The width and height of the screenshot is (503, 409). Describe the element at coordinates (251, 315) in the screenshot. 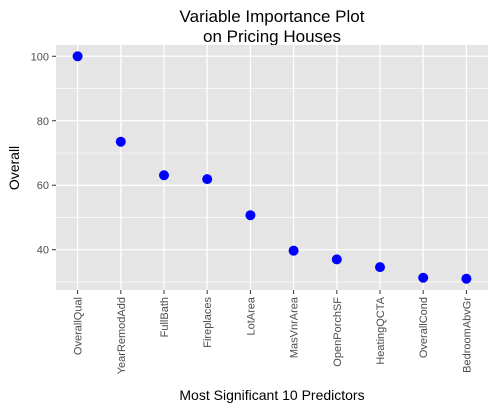

I see `x-tick-label-4: LotArea` at that location.